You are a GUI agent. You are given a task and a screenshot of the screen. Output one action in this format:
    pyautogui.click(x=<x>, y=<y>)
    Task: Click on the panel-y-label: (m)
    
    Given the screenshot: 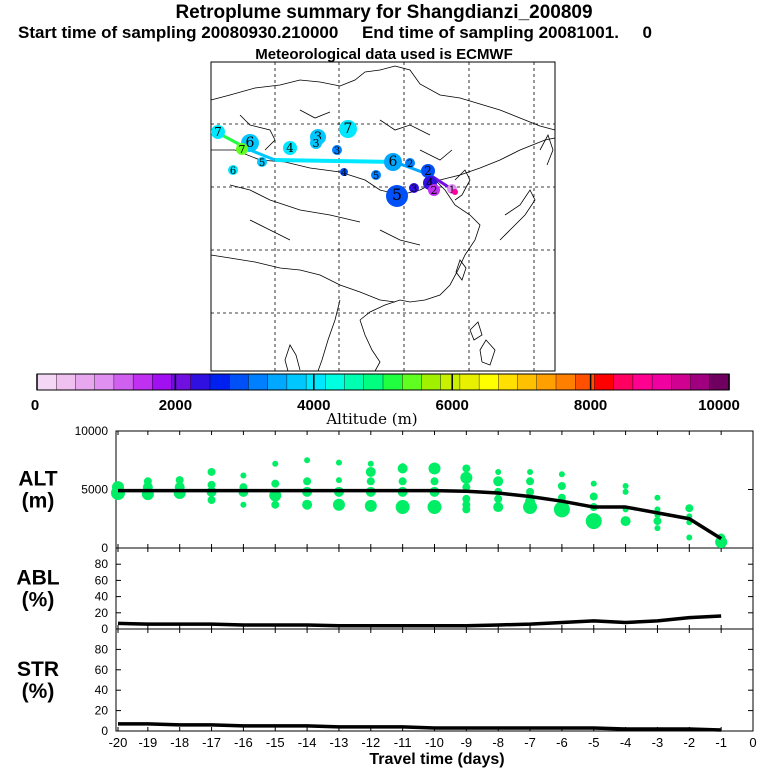 What is the action you would take?
    pyautogui.click(x=38, y=501)
    